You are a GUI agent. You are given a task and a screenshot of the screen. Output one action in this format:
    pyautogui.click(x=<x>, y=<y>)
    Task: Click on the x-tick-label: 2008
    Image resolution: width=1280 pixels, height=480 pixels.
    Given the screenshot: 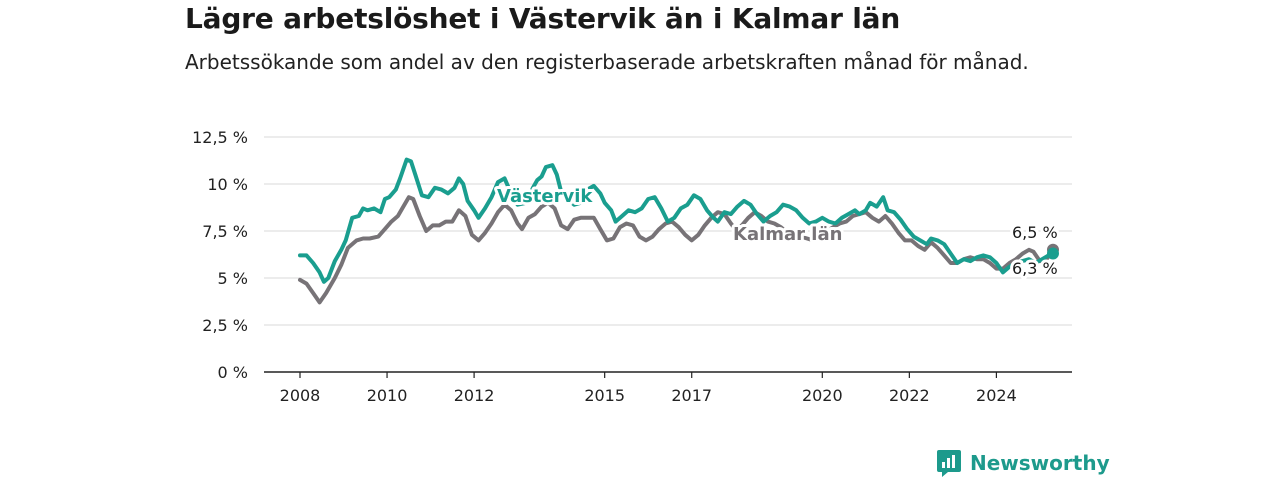 What is the action you would take?
    pyautogui.click(x=300, y=395)
    